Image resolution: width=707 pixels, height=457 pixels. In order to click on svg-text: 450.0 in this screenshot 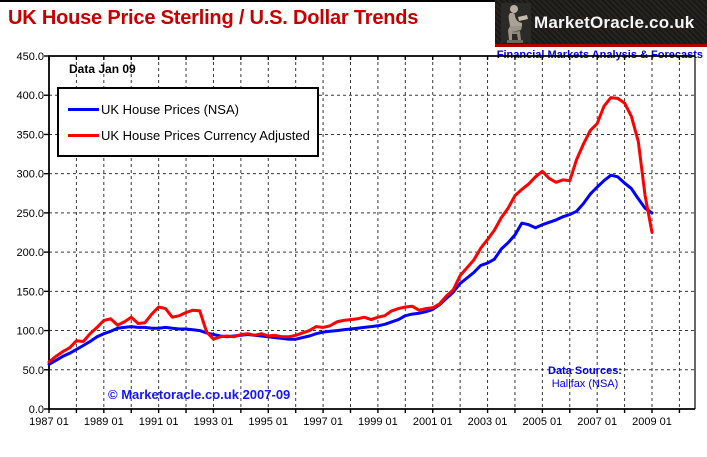, I will do `click(30, 57)`.